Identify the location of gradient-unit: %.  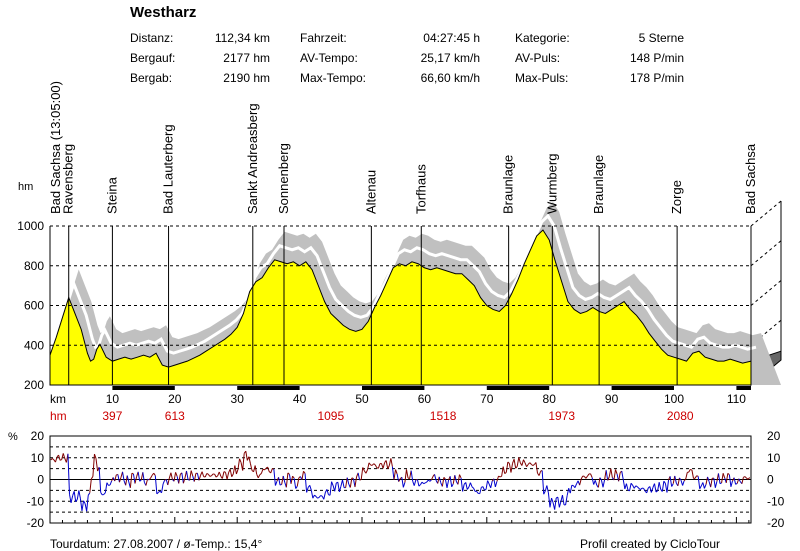
(13, 437).